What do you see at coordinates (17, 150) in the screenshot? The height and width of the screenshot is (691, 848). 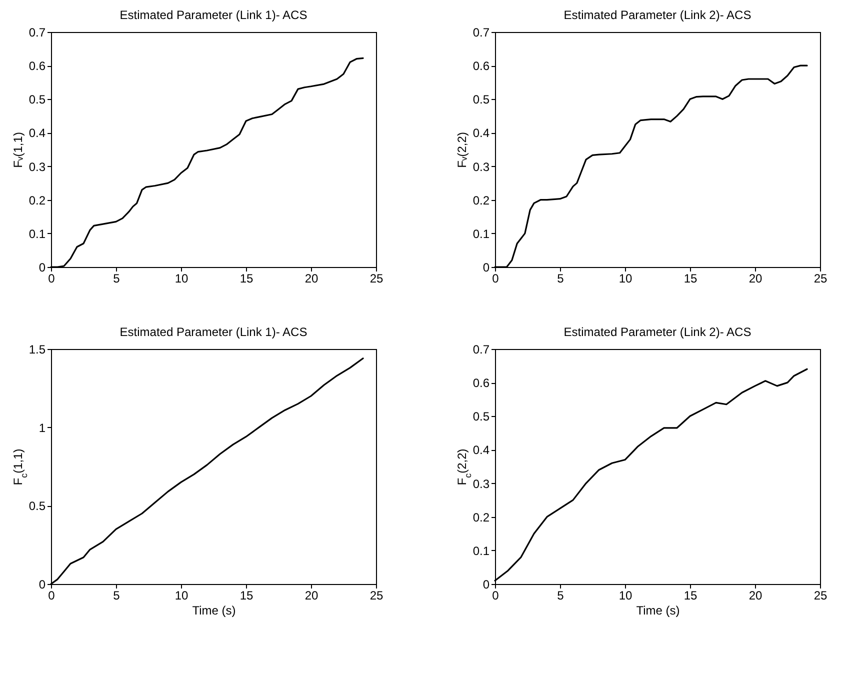 I see `y-axis-title: Fᵥ(1,1)` at bounding box center [17, 150].